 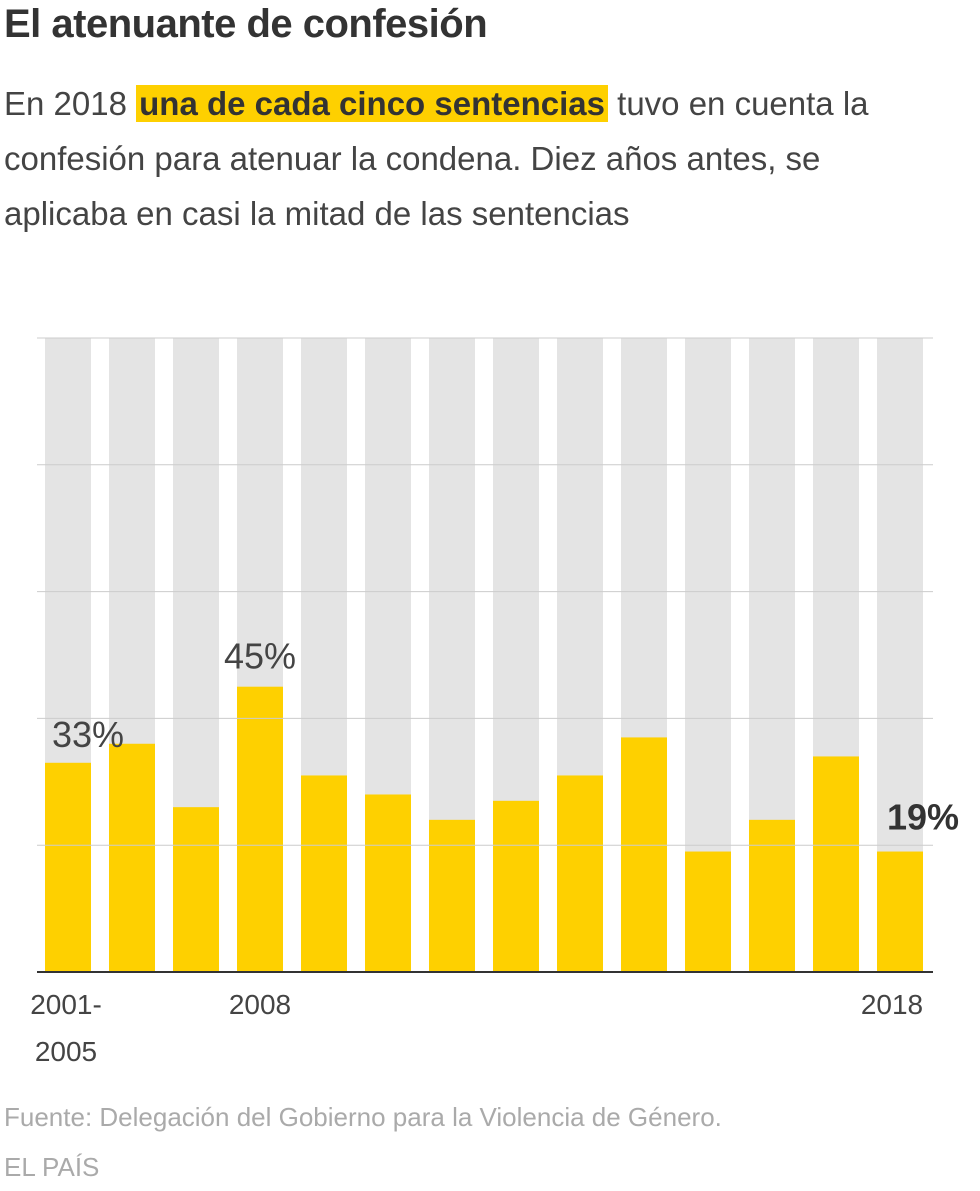 I want to click on subtitle-text: En 2018, so click(x=70, y=103).